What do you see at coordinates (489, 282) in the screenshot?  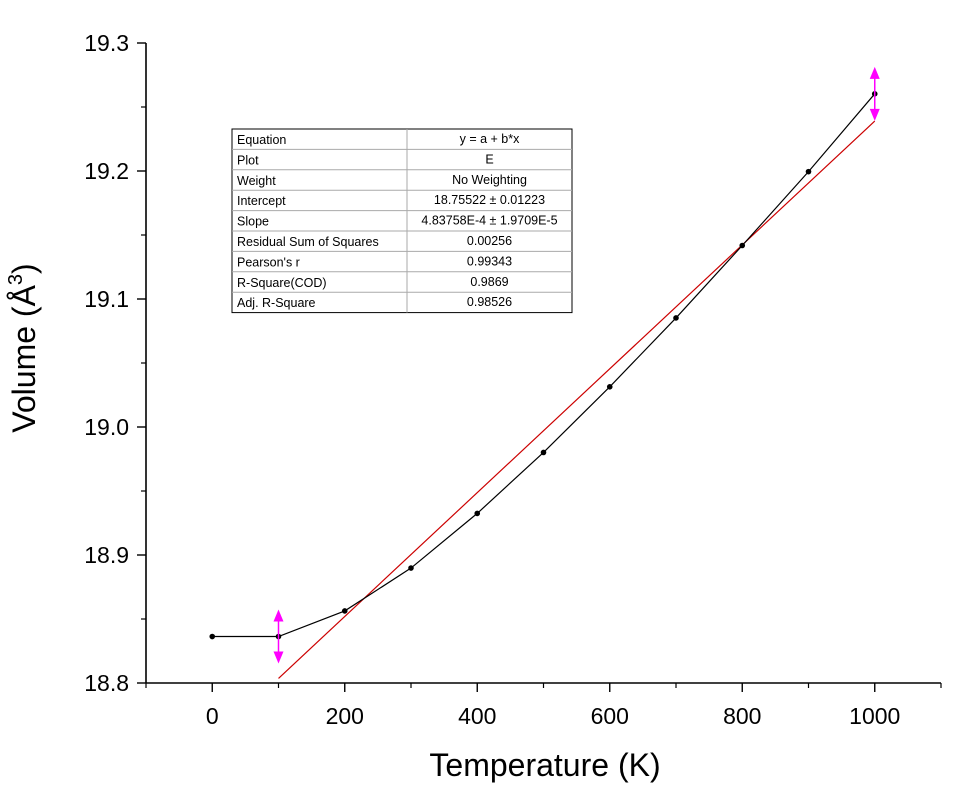 I see `stats-table-value: 0.9869` at bounding box center [489, 282].